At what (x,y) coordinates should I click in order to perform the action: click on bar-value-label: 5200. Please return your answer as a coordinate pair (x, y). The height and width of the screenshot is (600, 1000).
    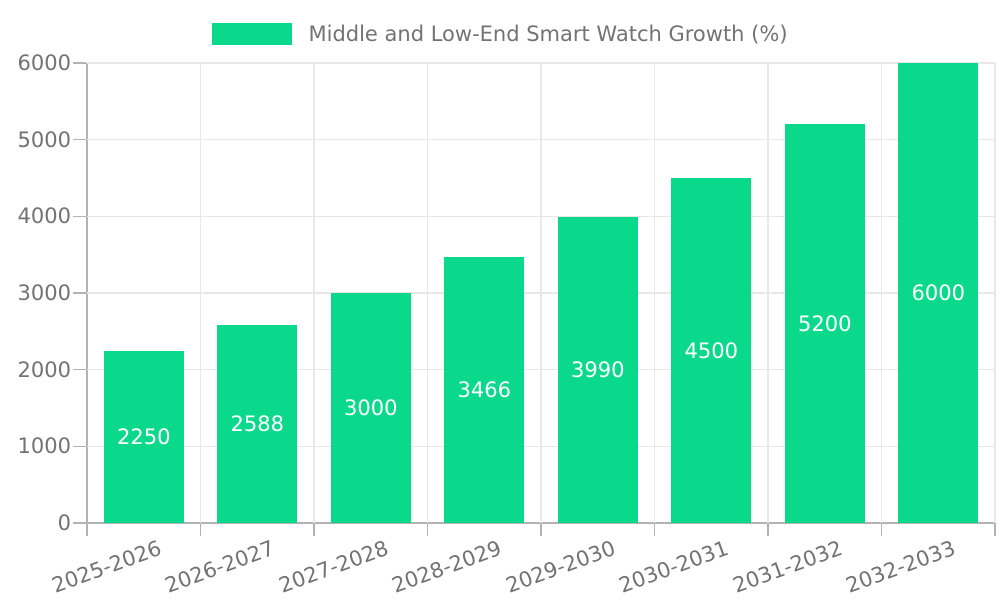
    Looking at the image, I should click on (825, 323).